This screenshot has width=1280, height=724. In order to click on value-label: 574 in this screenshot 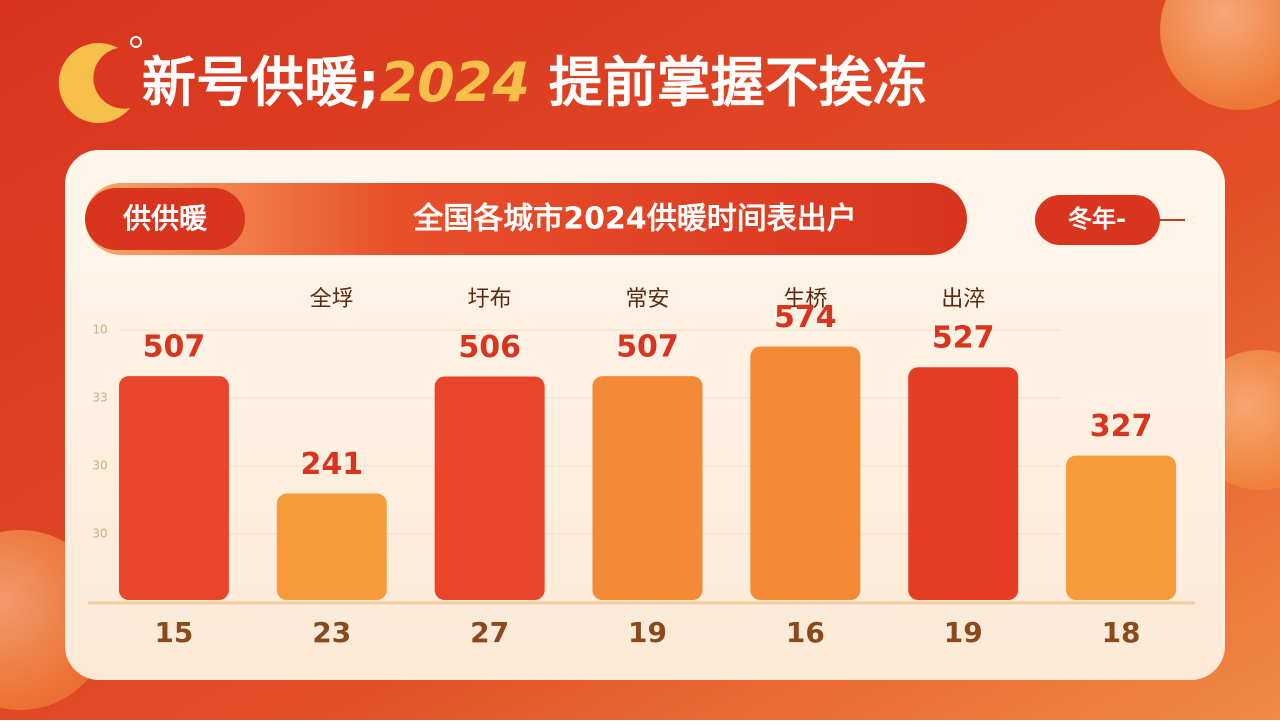, I will do `click(805, 317)`.